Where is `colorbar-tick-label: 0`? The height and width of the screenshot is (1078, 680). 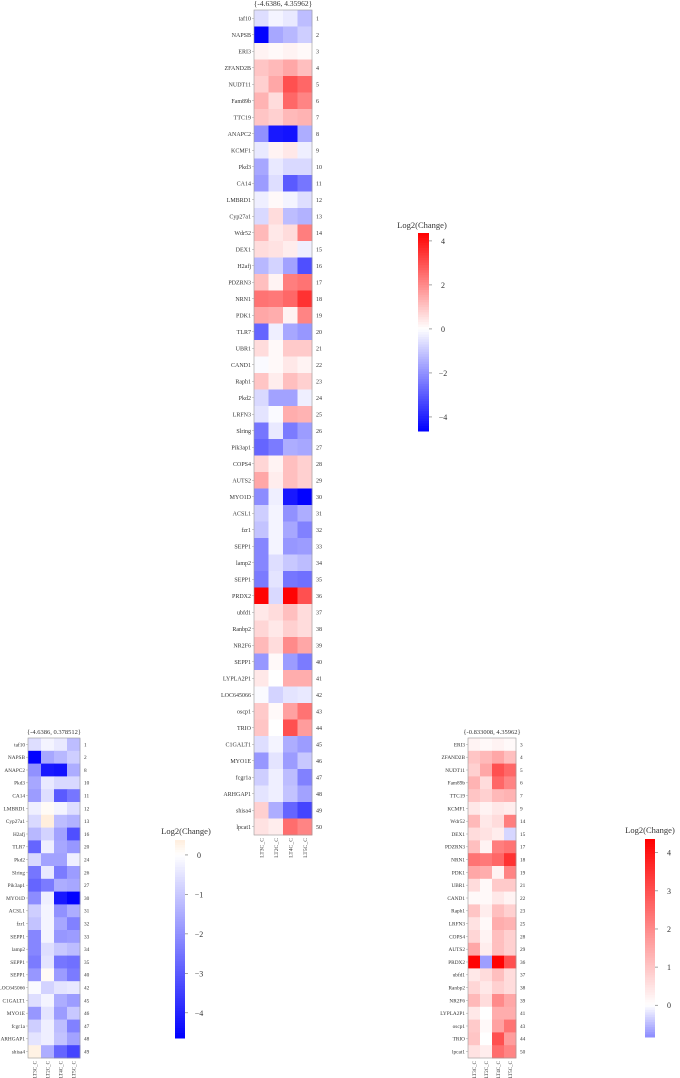
colorbar-tick-label: 0 is located at coordinates (443, 329).